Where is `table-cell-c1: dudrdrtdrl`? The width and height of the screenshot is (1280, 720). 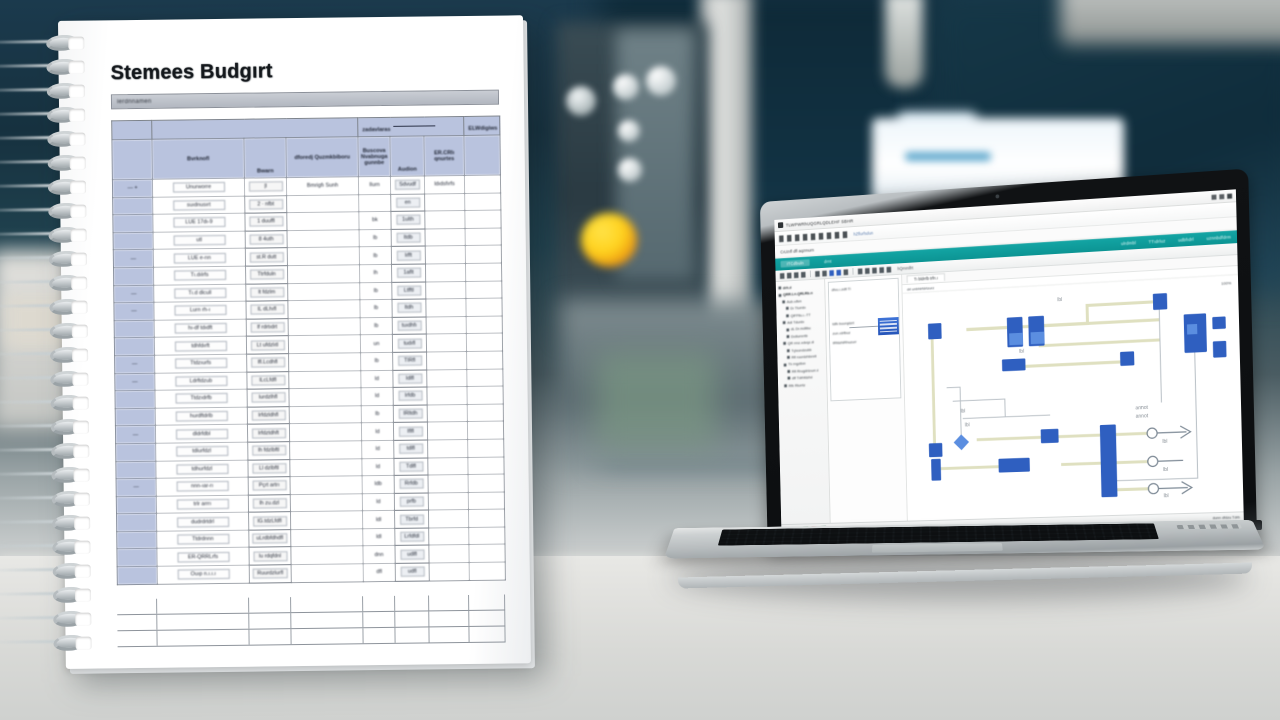
table-cell-c1: dudrdrtdrl is located at coordinates (202, 522).